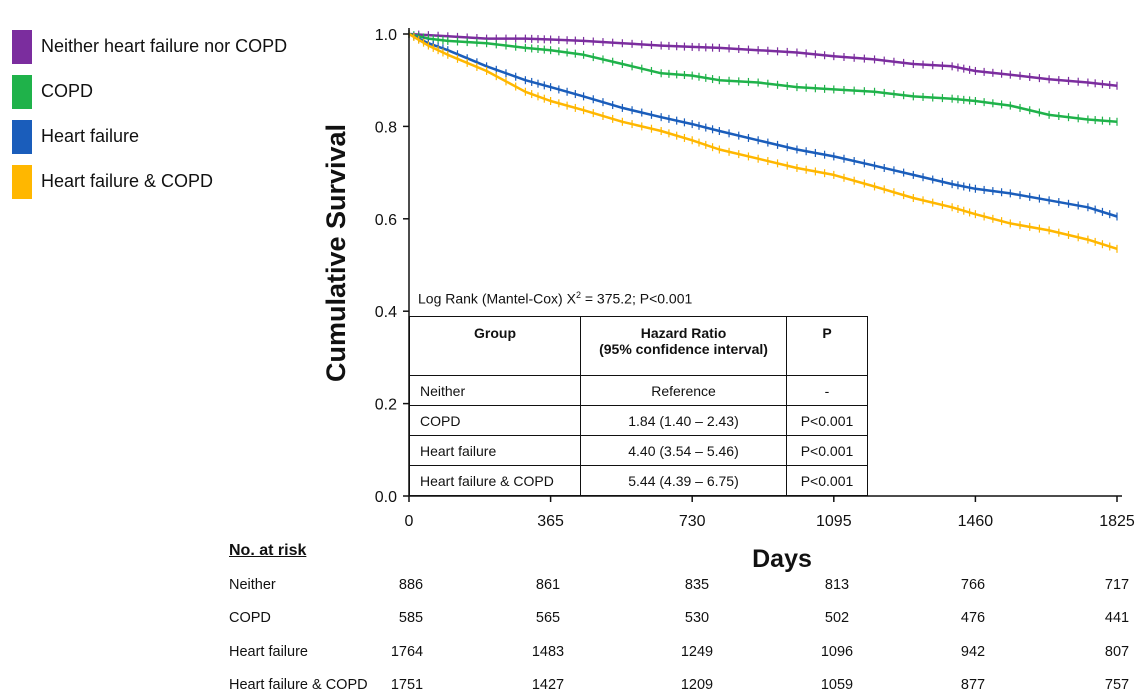  What do you see at coordinates (572, 587) in the screenshot?
I see `at-risk-row-neither: Neither 886 861 835 813 766 717` at bounding box center [572, 587].